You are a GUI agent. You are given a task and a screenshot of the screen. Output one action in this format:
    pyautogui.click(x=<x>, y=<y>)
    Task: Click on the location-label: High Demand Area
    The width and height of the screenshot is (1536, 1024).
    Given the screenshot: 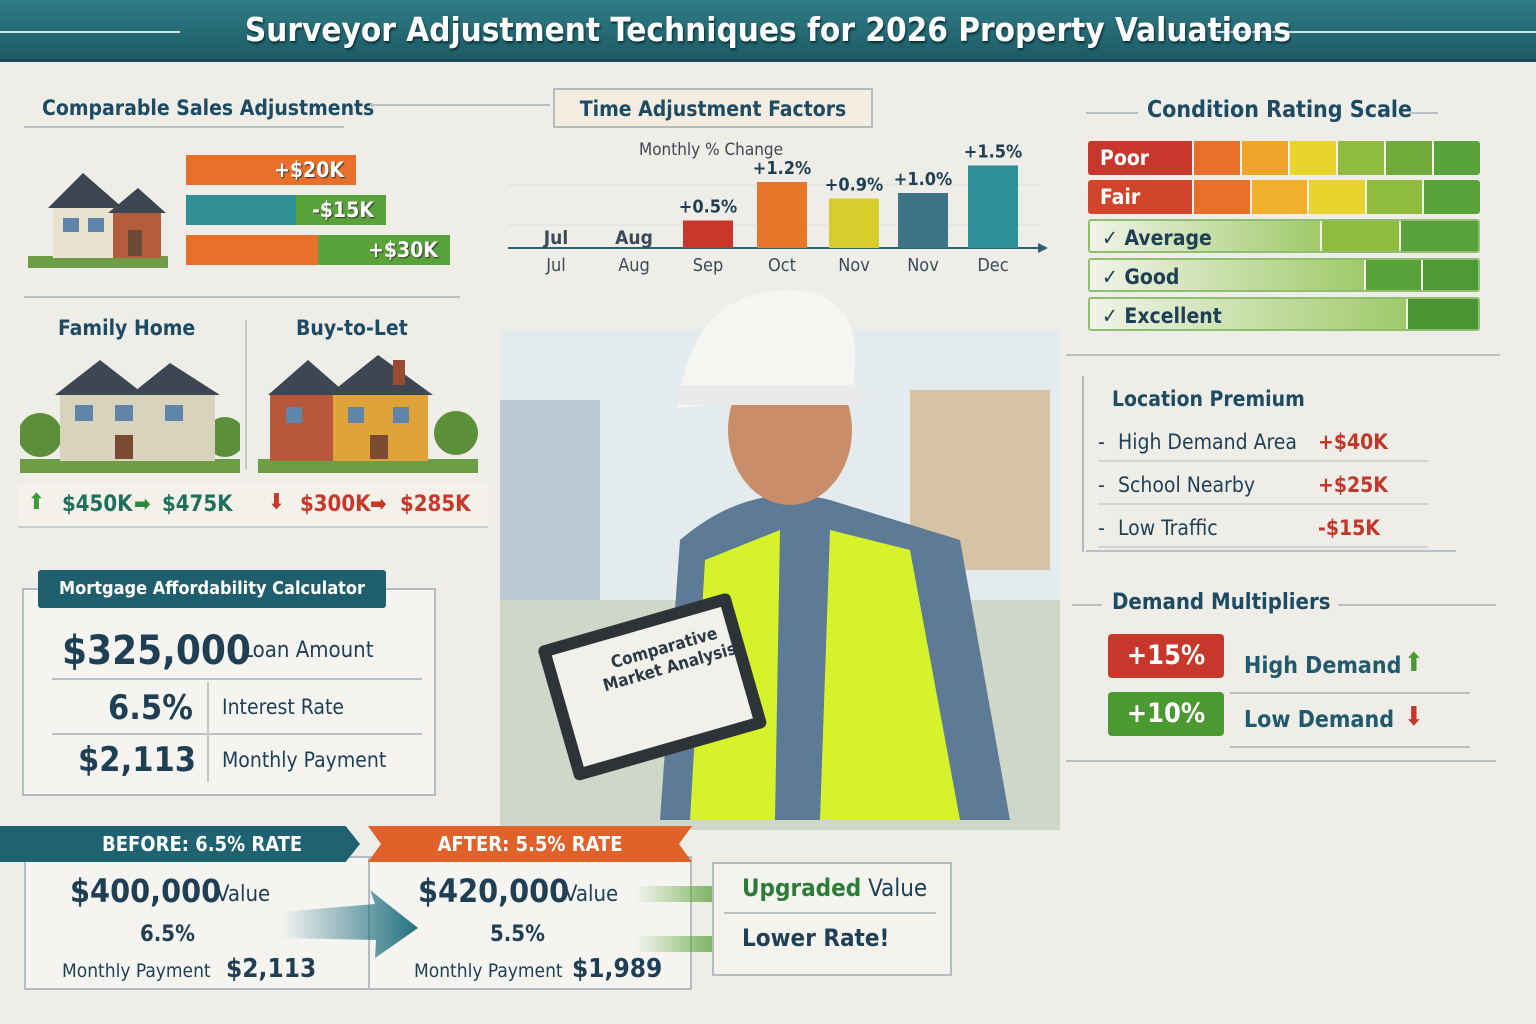 What is the action you would take?
    pyautogui.click(x=1207, y=442)
    